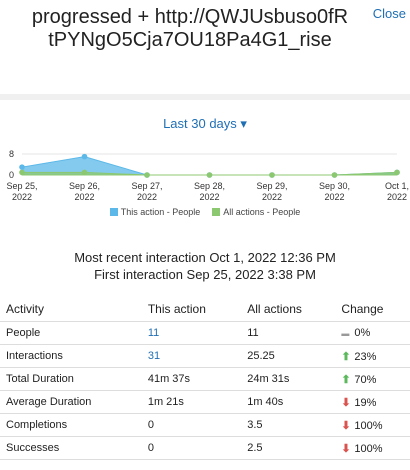  Describe the element at coordinates (11, 175) in the screenshot. I see `y-tick-label: 0` at that location.